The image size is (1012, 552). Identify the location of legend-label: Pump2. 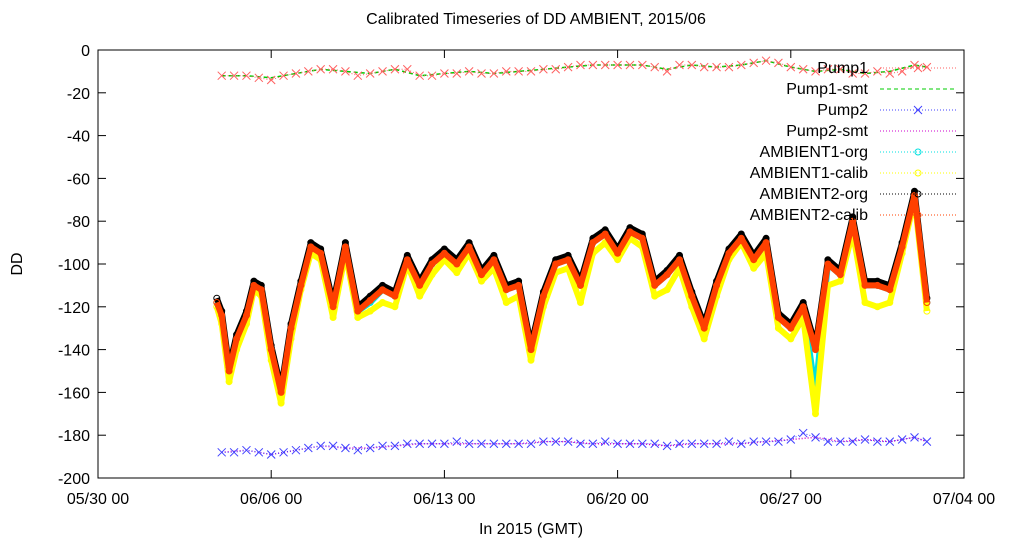
(842, 110).